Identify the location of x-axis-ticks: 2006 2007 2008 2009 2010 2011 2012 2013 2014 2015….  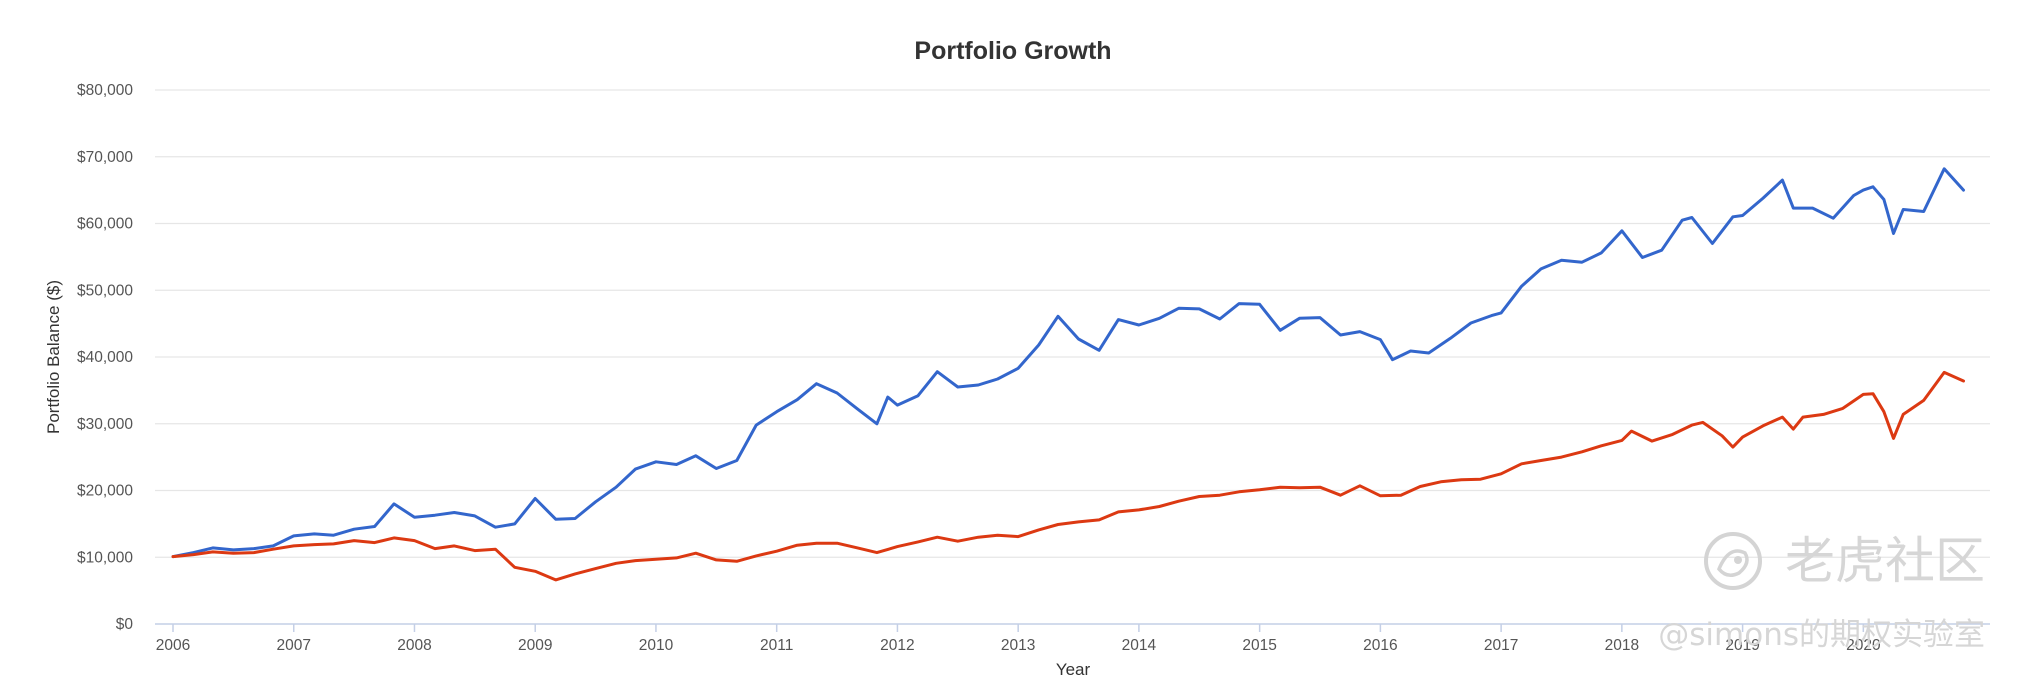
(1018, 639).